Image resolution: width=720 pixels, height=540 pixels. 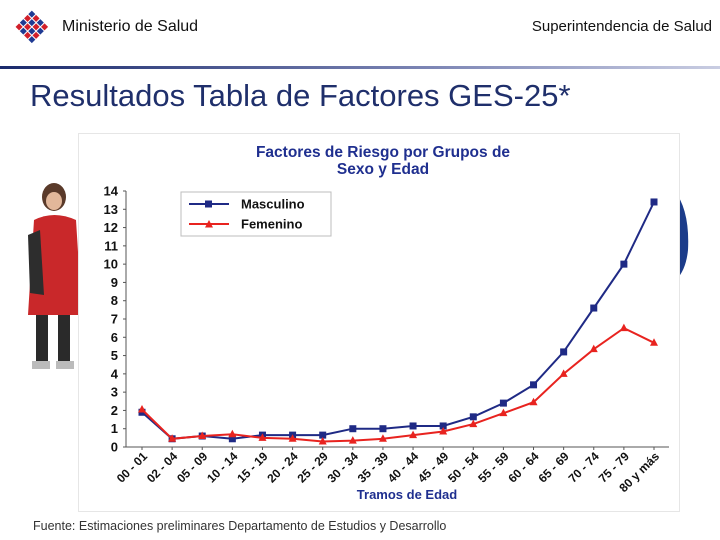 I want to click on chart-title-line-1: Factores de Riesgo por Grupos de, so click(x=383, y=152).